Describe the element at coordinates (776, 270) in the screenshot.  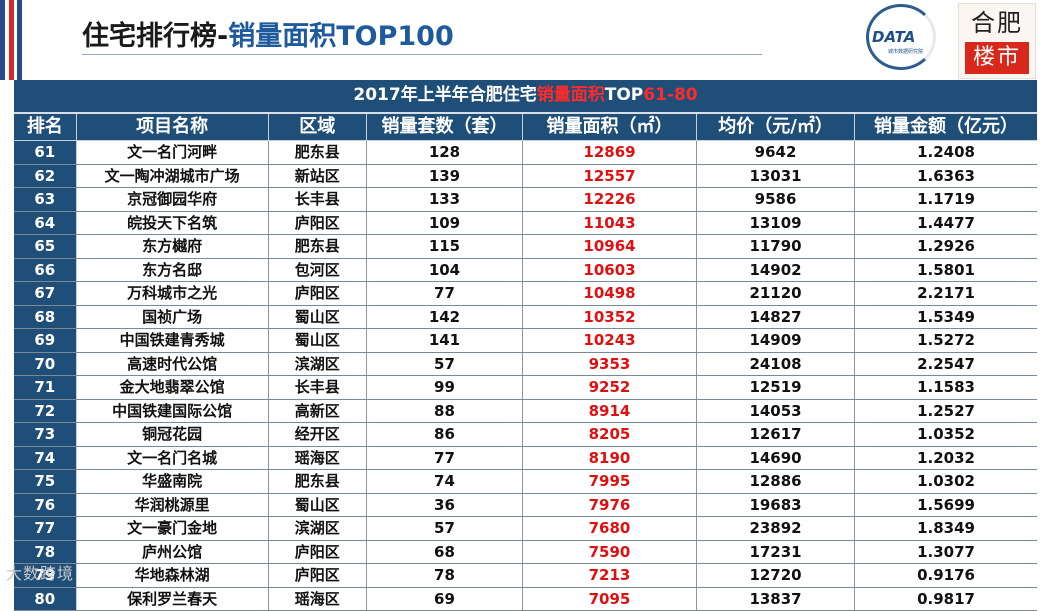
I see `cell-price: 14902` at that location.